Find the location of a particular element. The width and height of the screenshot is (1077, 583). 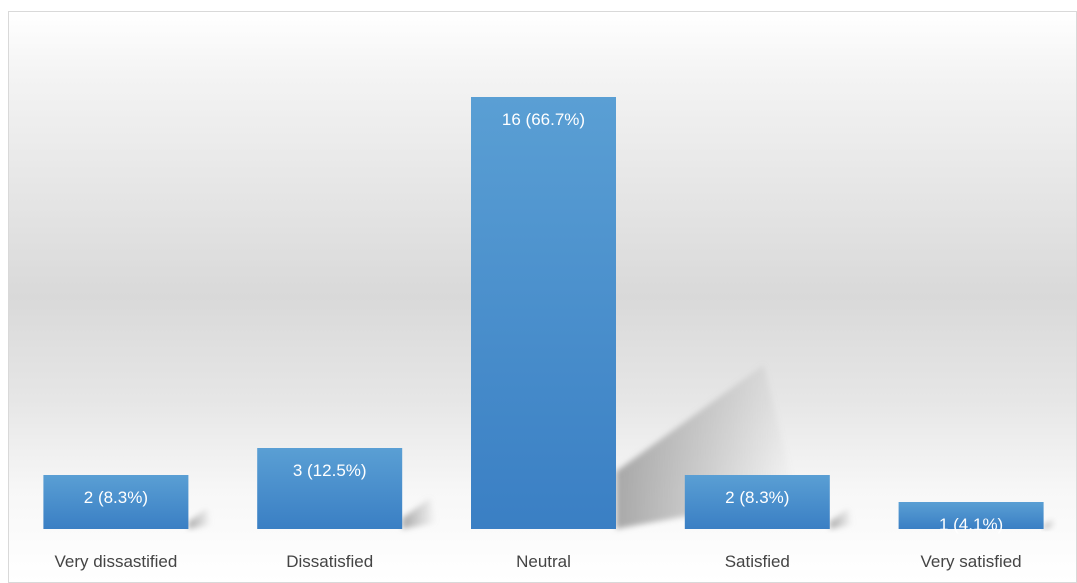

category-label: Very satisfied is located at coordinates (971, 561).